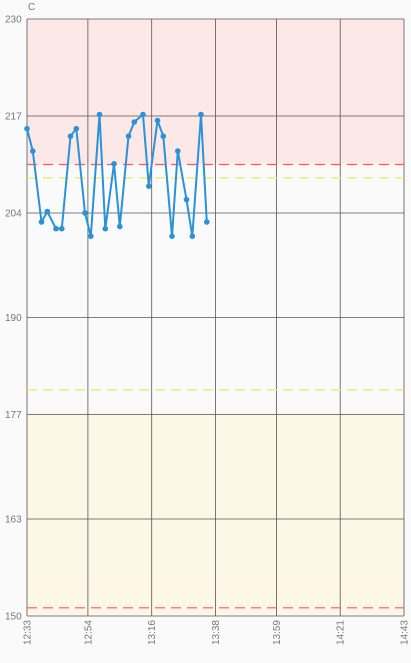 The width and height of the screenshot is (411, 663). Describe the element at coordinates (13, 519) in the screenshot. I see `y-tick-label: 163` at that location.